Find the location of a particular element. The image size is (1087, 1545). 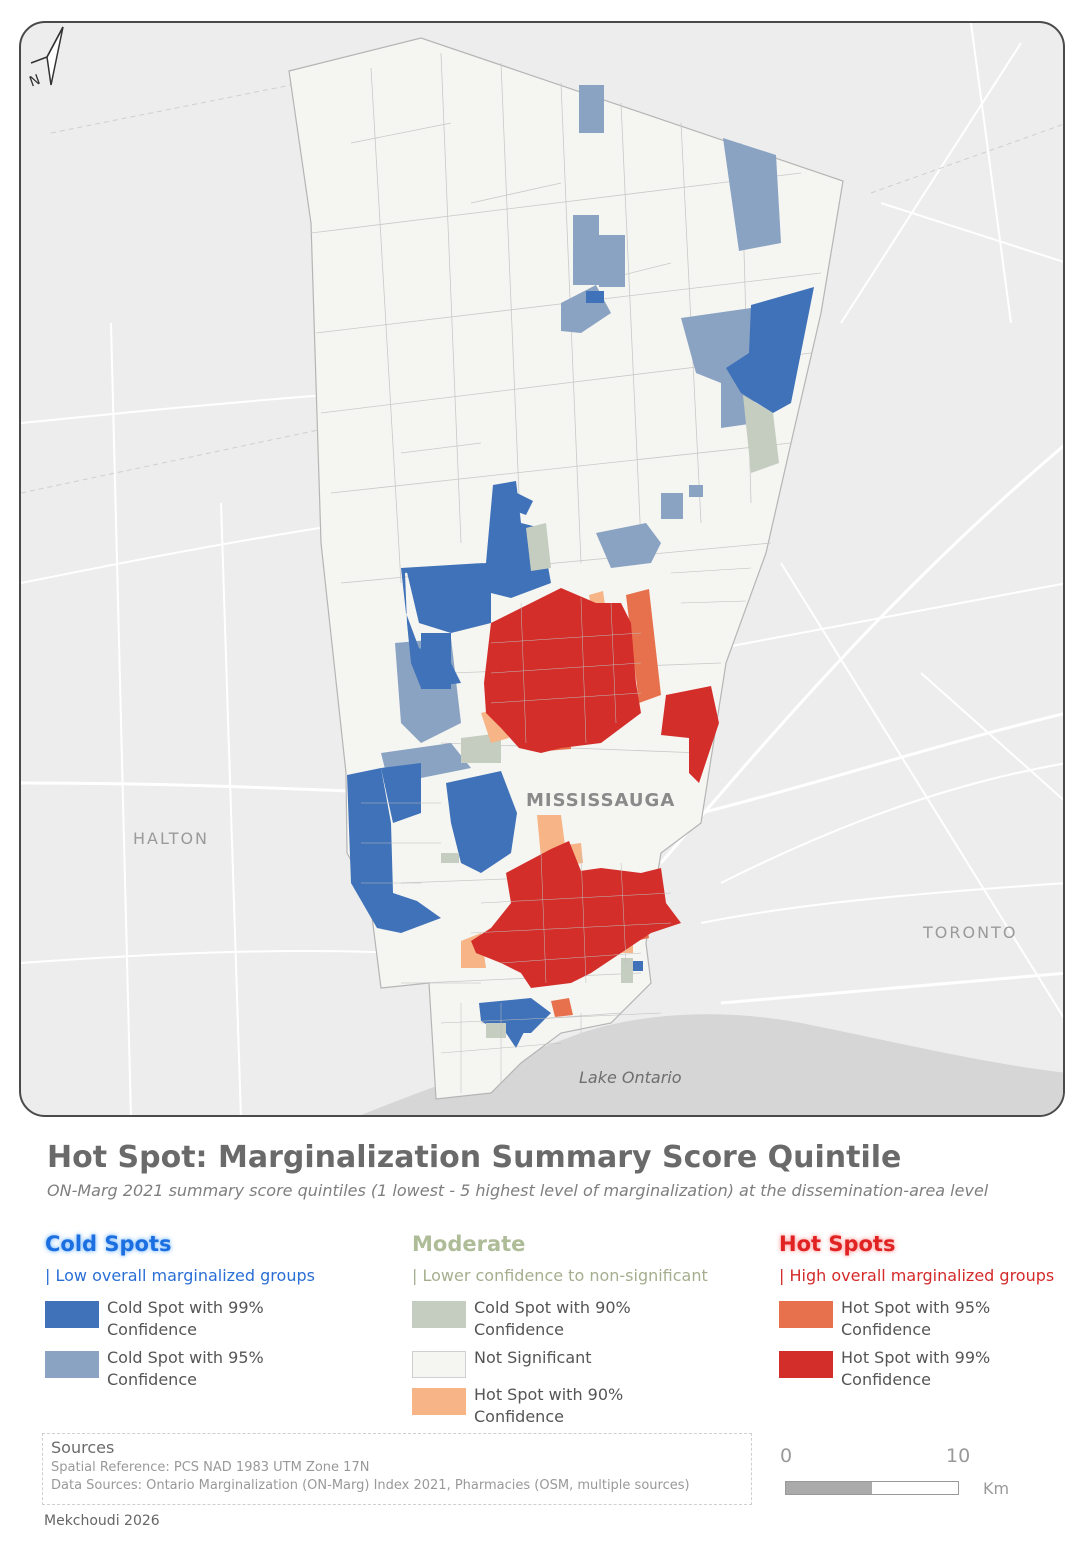

legend-cold-heading: Cold Spots is located at coordinates (108, 1244).